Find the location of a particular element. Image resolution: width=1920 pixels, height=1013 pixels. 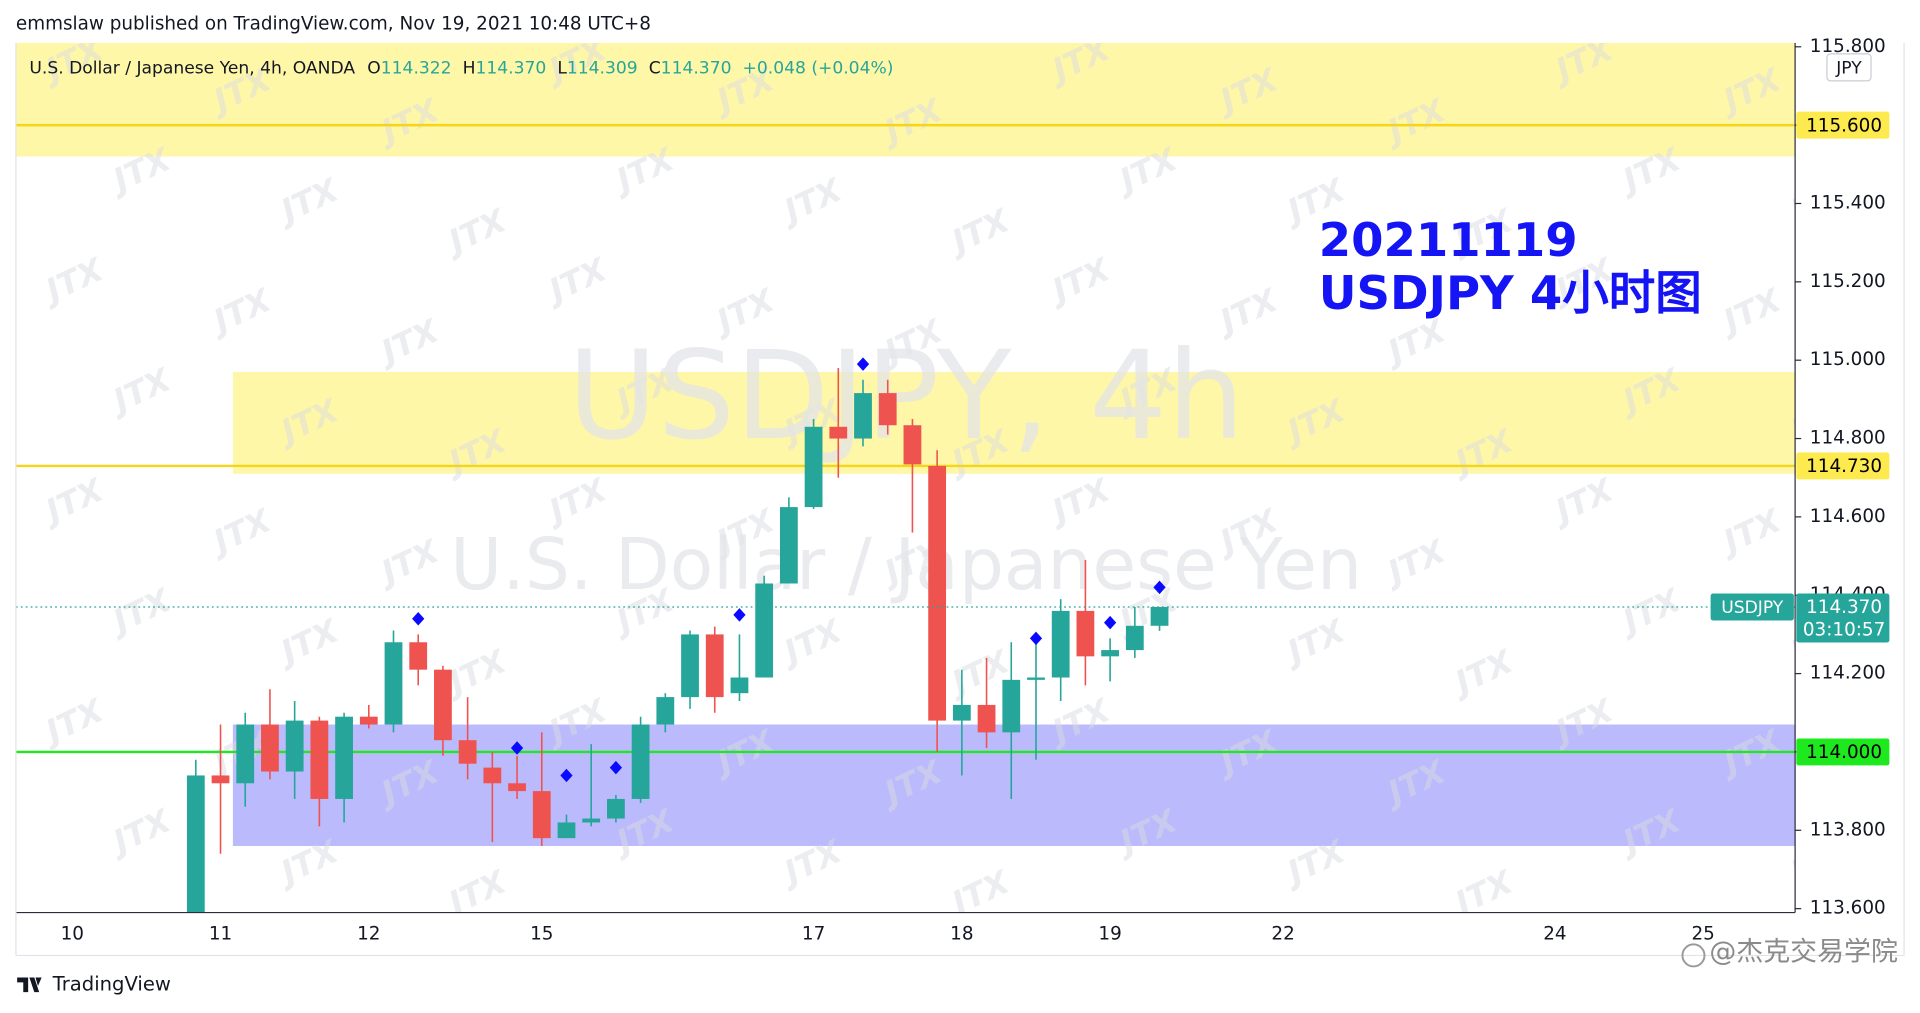

change: +0.048 (+0.04%) is located at coordinates (818, 69).